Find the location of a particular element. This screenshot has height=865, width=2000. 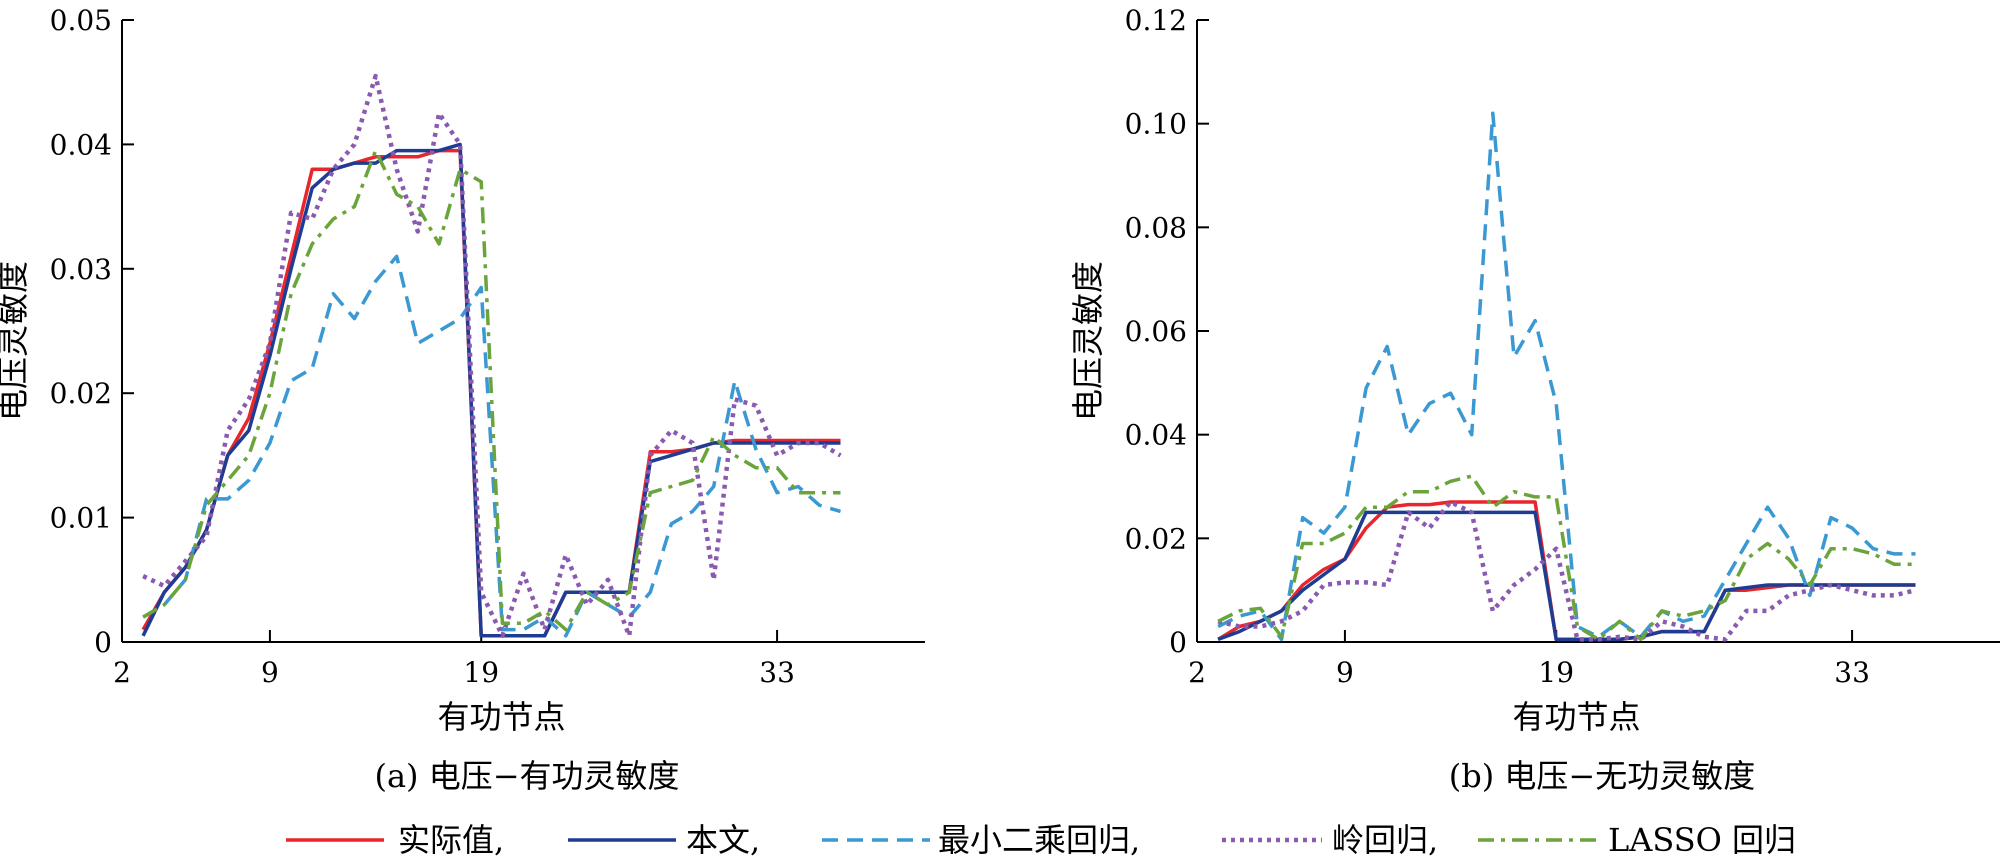

legend-label: 本文, is located at coordinates (723, 840).